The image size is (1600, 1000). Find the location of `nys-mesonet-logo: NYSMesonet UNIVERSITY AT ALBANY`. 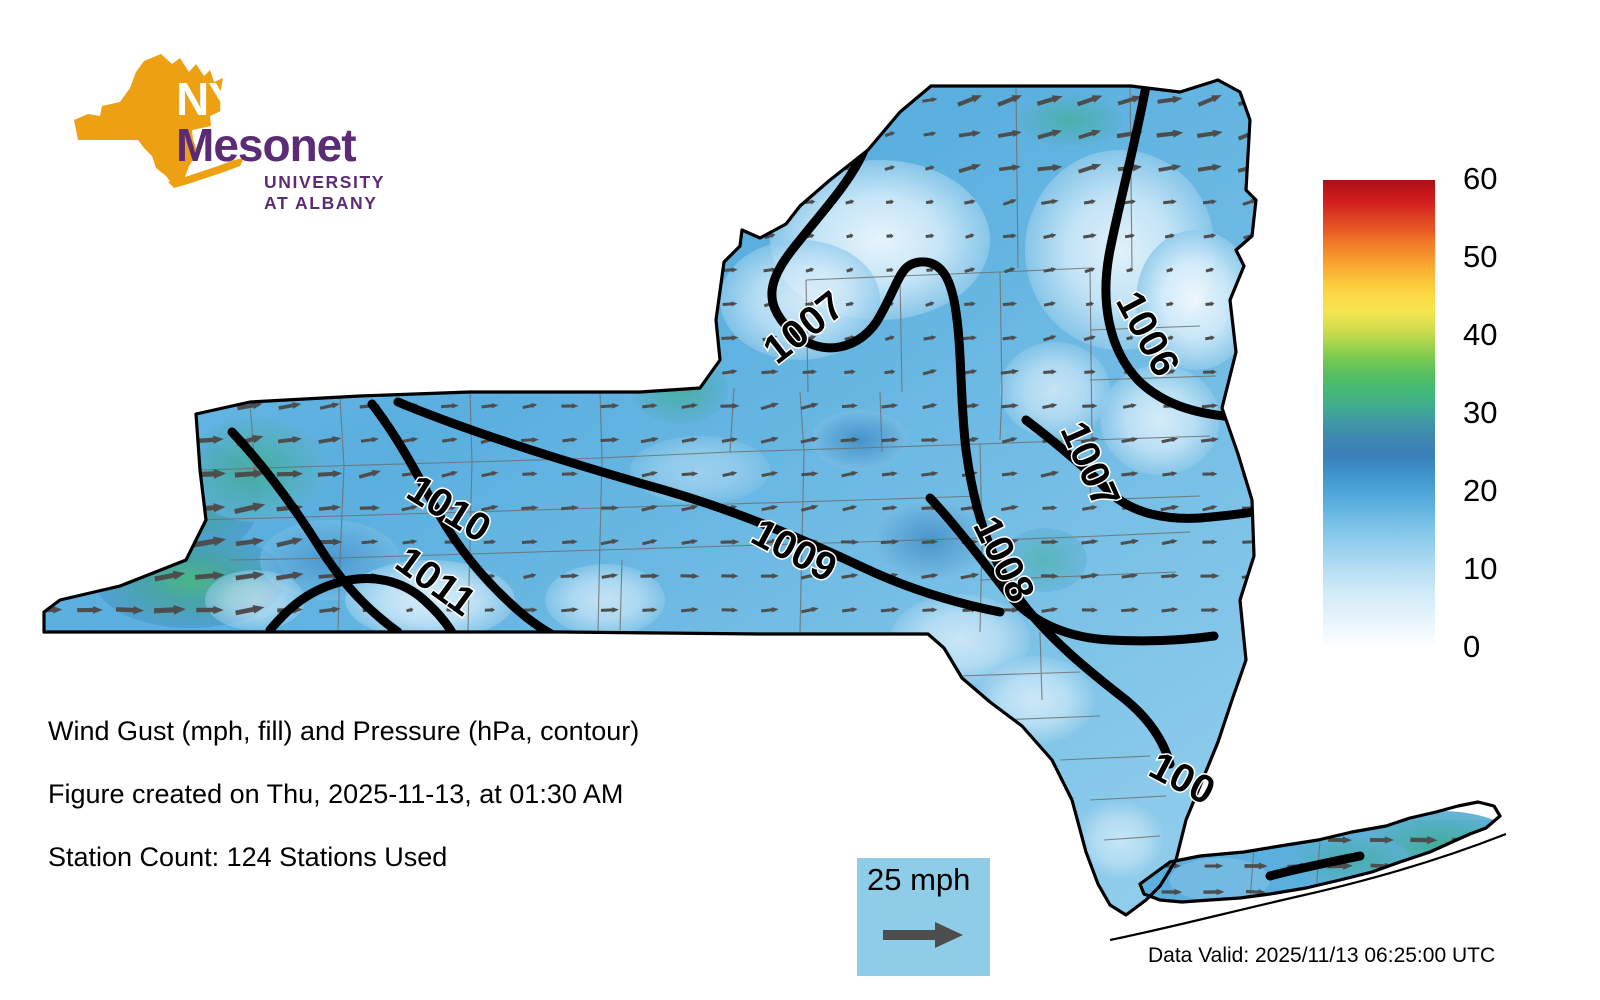

nys-mesonet-logo: NYSMesonet UNIVERSITY AT ALBANY is located at coordinates (223, 130).